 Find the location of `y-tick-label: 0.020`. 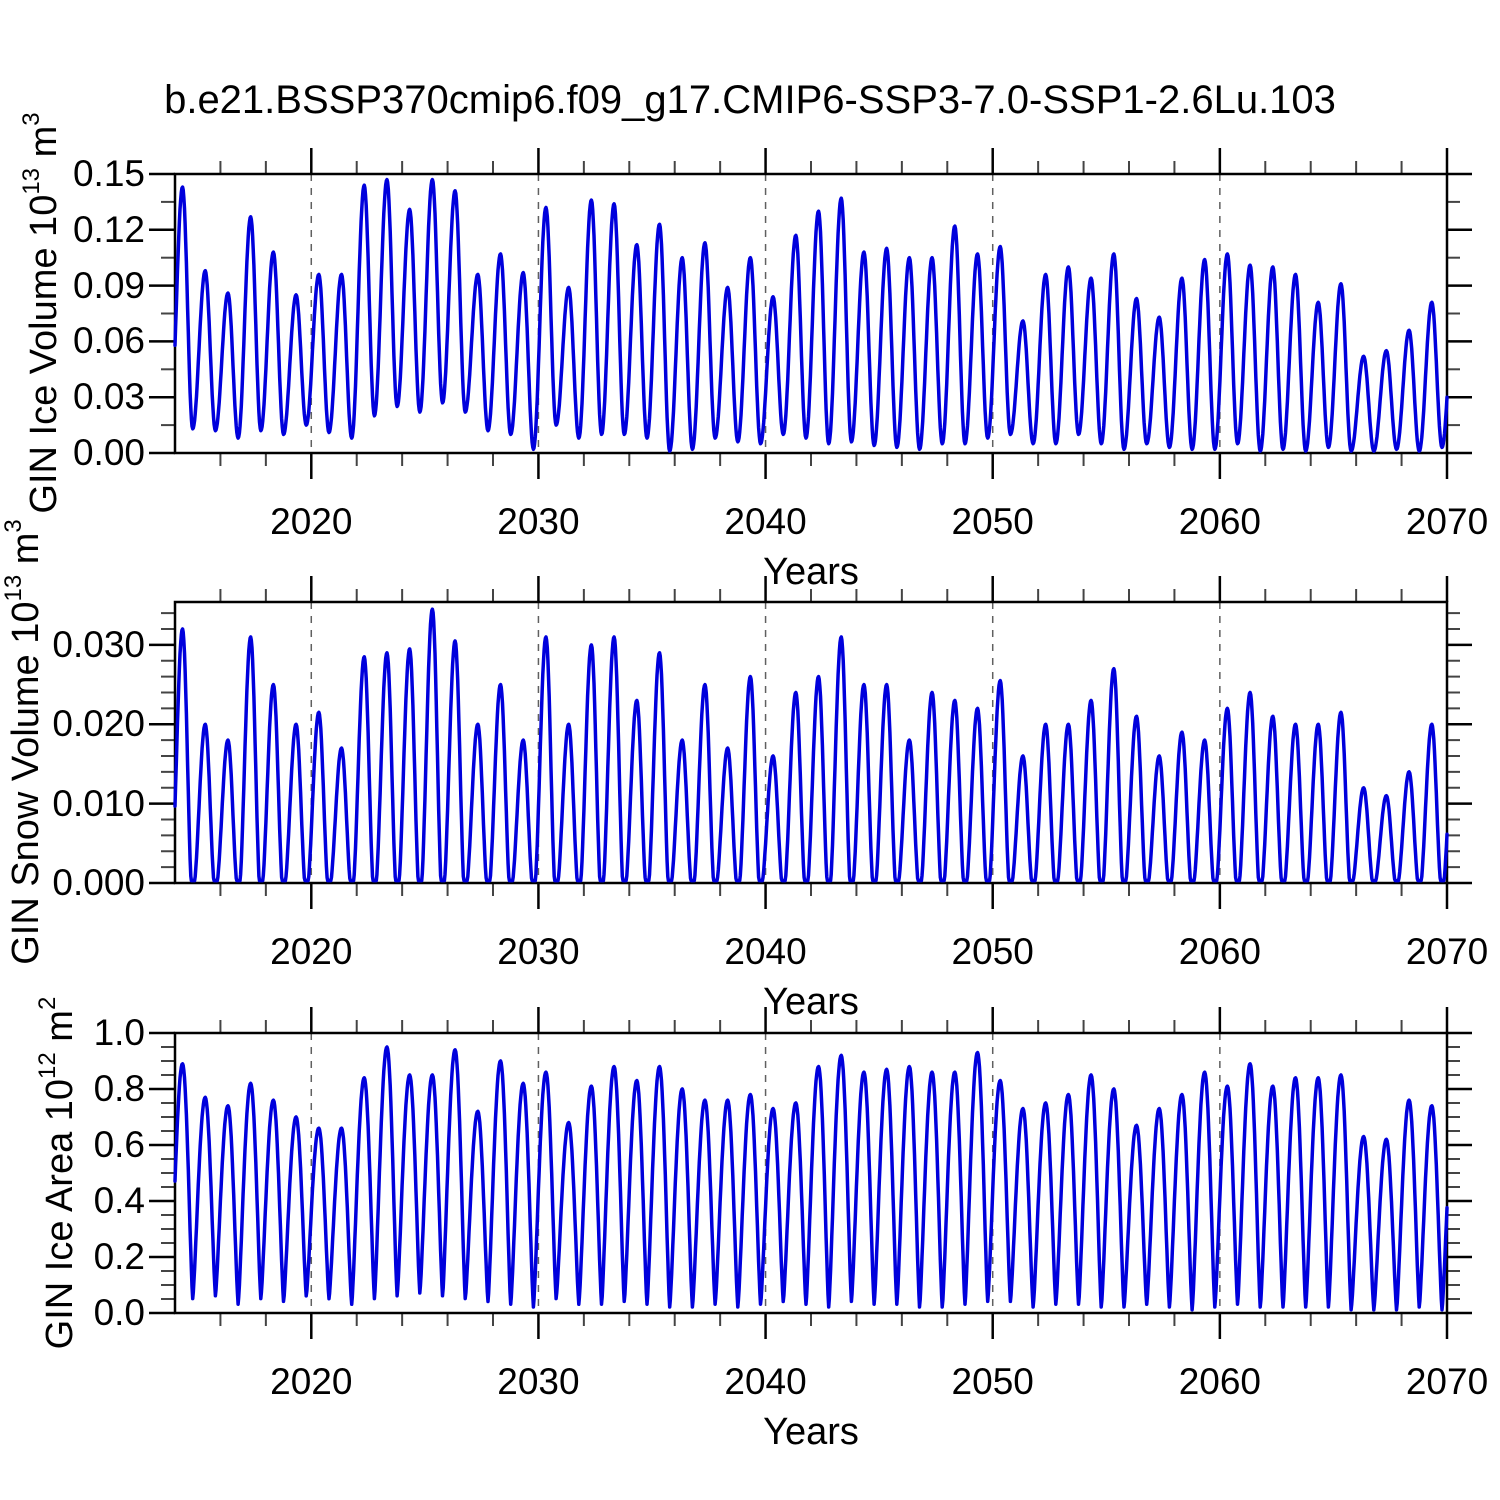

y-tick-label: 0.020 is located at coordinates (98, 724).